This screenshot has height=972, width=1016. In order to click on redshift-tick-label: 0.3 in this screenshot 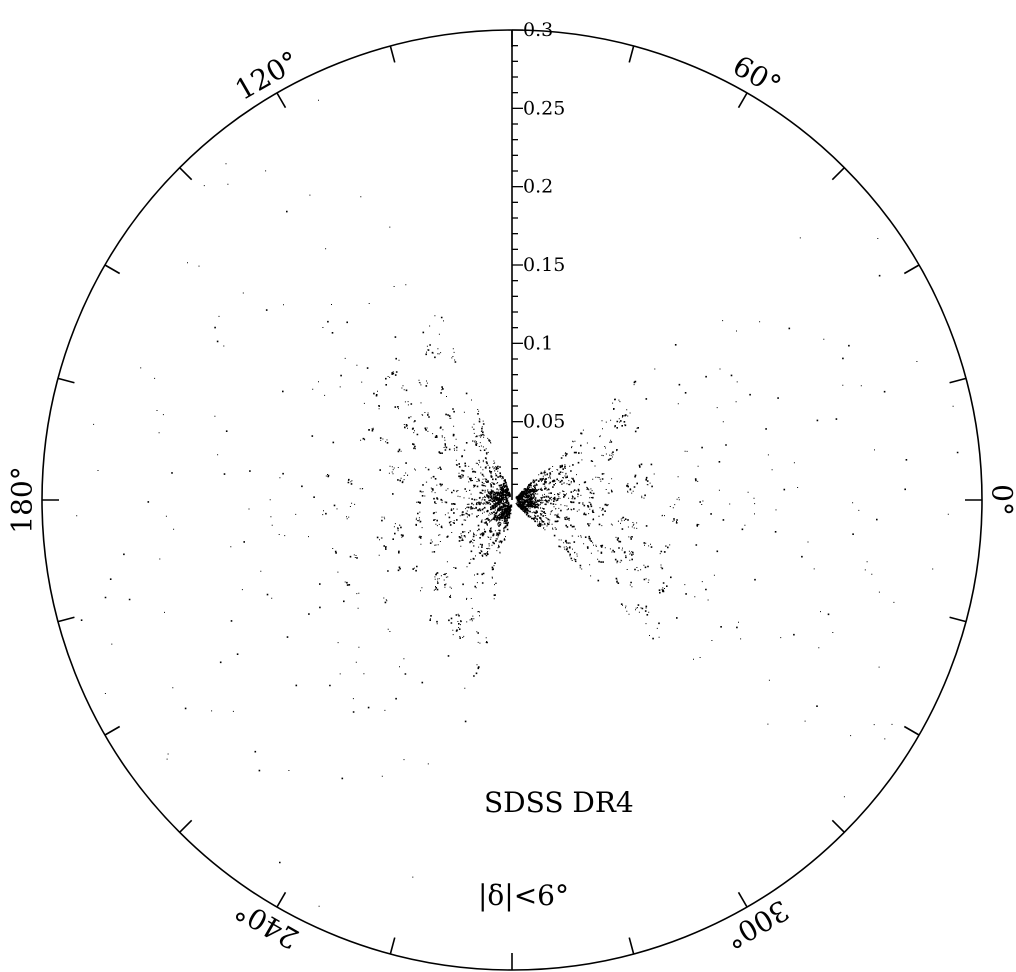, I will do `click(538, 30)`.